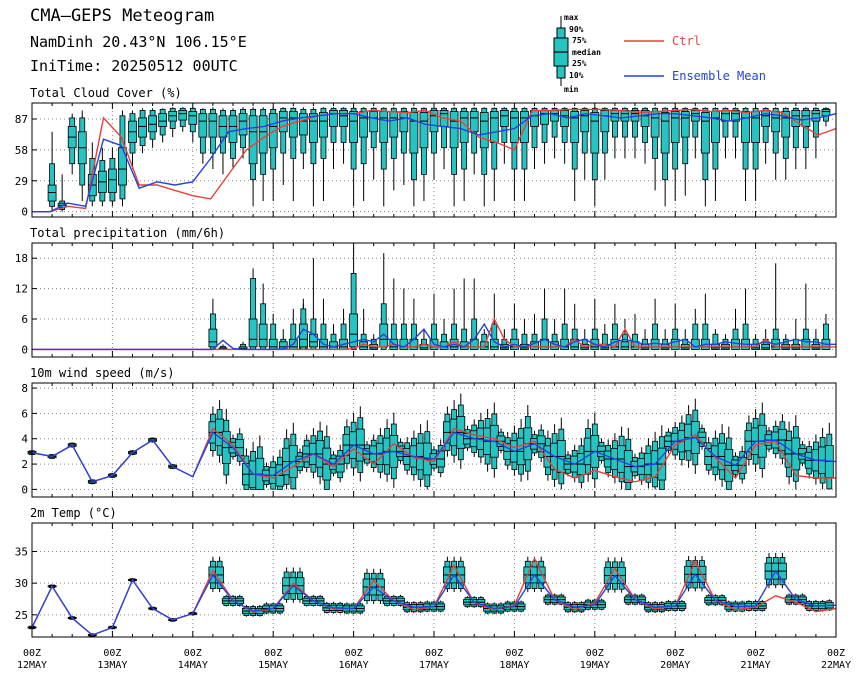 This screenshot has width=860, height=680. Describe the element at coordinates (21, 552) in the screenshot. I see `y-tick-label: 35` at that location.